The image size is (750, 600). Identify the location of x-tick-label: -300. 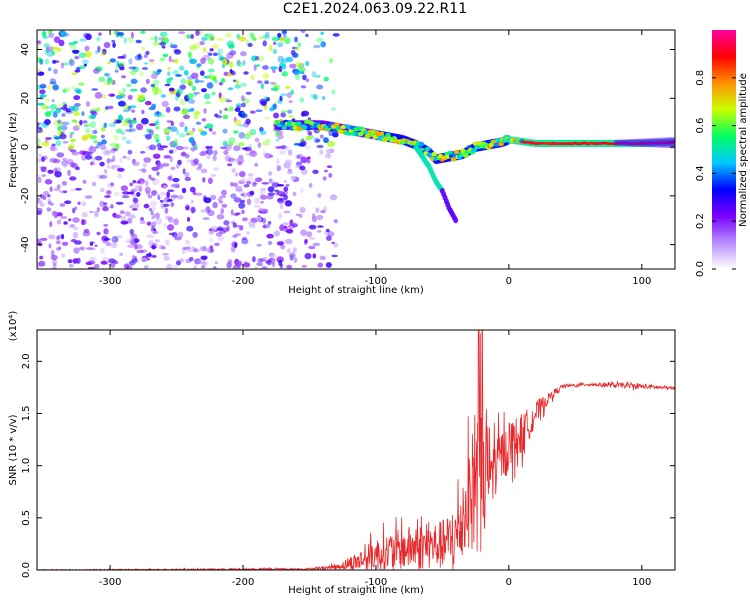
(110, 582).